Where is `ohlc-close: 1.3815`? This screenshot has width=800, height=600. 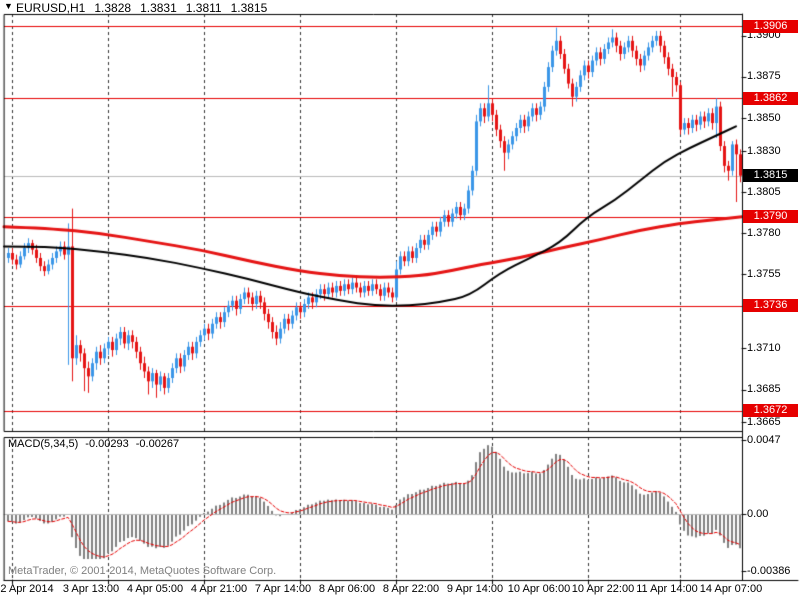 ohlc-close: 1.3815 is located at coordinates (249, 8).